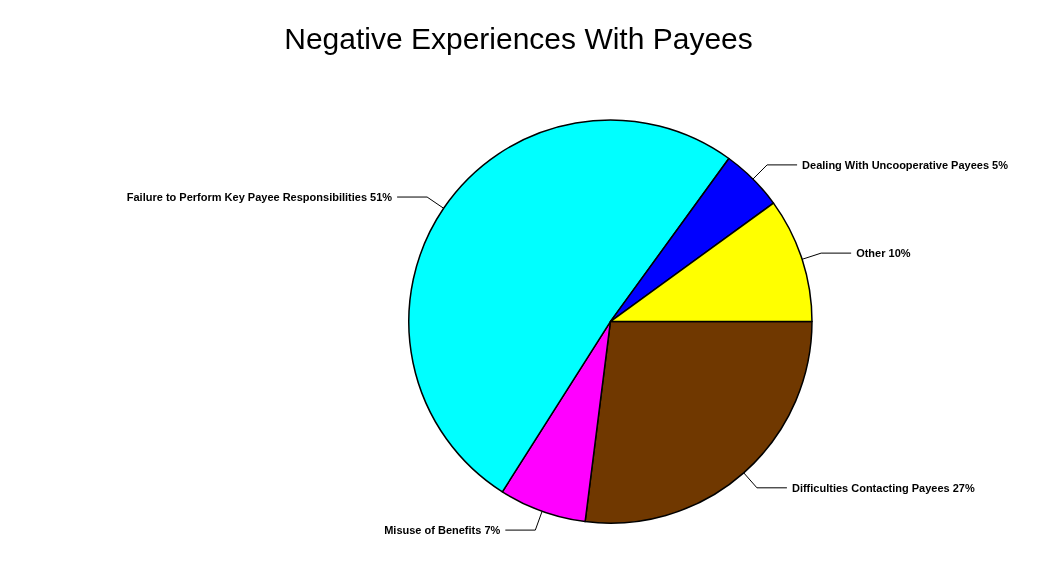  Describe the element at coordinates (259, 197) in the screenshot. I see `slice-label: Failure to Perform Key Payee Responsibilities 51%` at that location.